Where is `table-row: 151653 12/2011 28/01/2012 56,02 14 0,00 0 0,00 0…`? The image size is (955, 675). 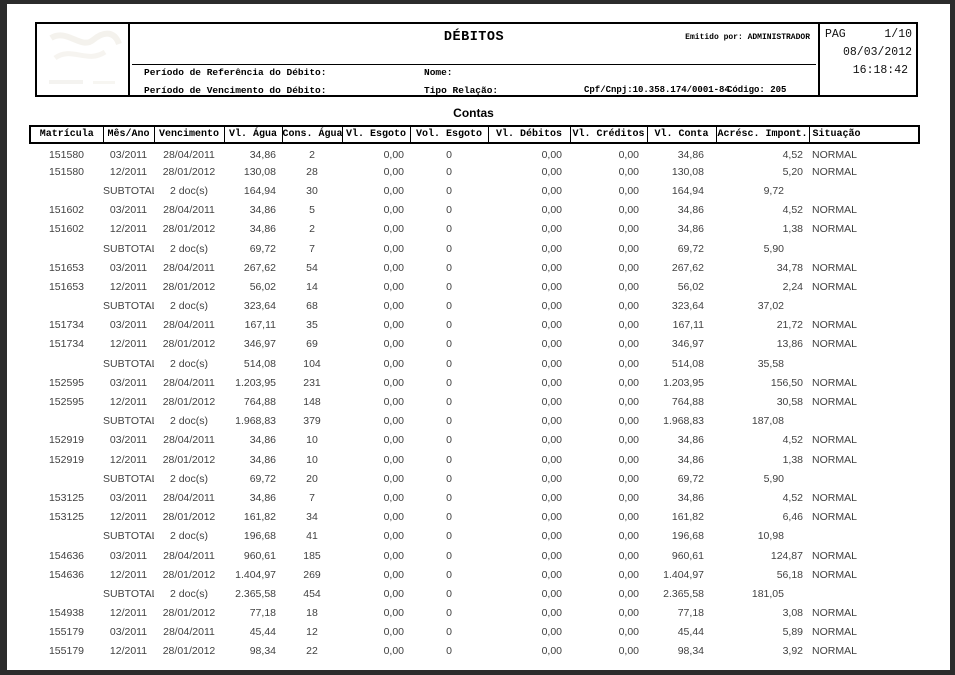 table-row: 151653 12/2011 28/01/2012 56,02 14 0,00 0 0,00 0… is located at coordinates (474, 286).